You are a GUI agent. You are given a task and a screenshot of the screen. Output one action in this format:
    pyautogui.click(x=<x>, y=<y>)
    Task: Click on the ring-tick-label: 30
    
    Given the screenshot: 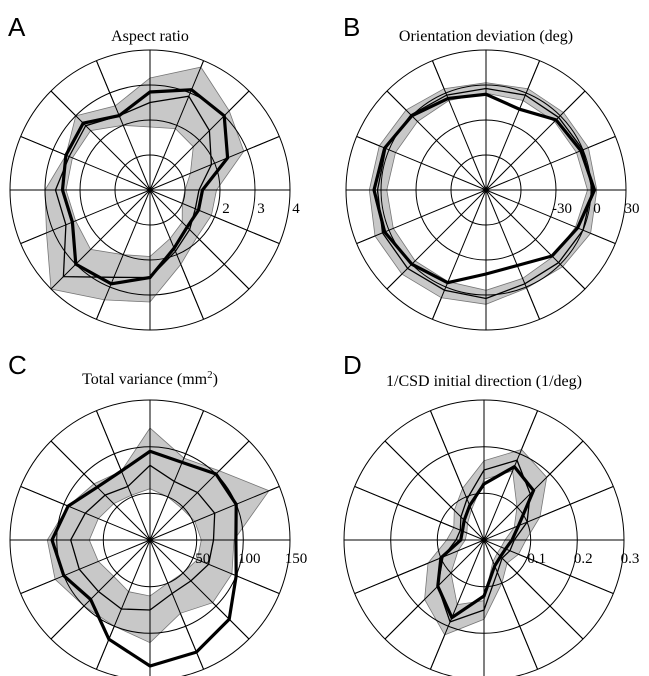 What is the action you would take?
    pyautogui.click(x=632, y=209)
    